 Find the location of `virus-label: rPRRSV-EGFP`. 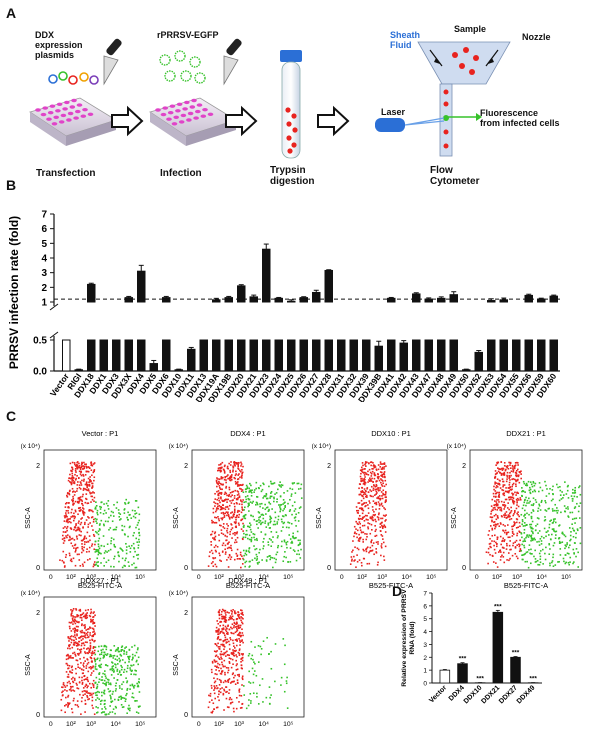

virus-label: rPRRSV-EGFP is located at coordinates (188, 35).